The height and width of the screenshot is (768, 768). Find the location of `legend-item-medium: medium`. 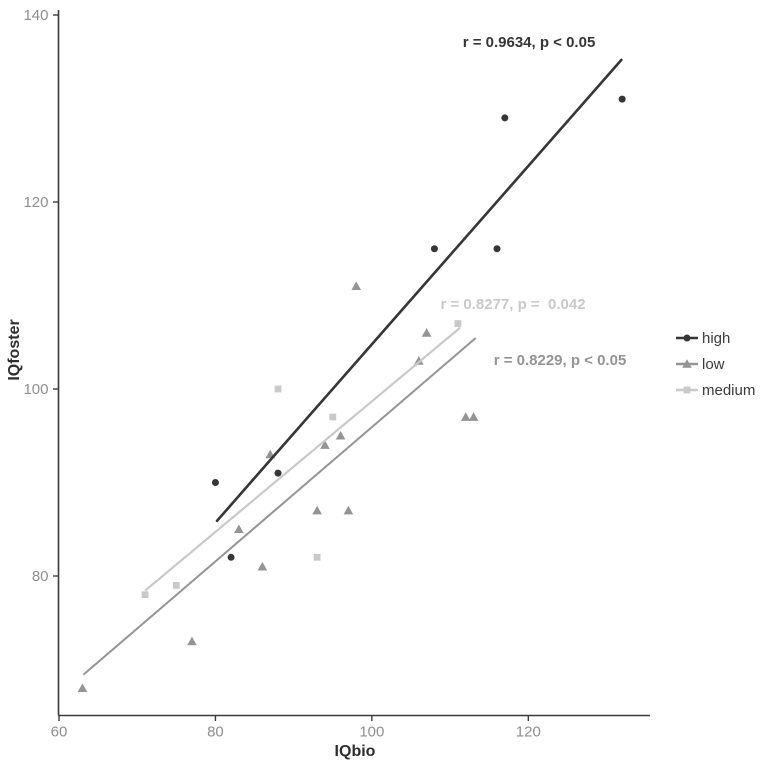

legend-item-medium: medium is located at coordinates (715, 390).